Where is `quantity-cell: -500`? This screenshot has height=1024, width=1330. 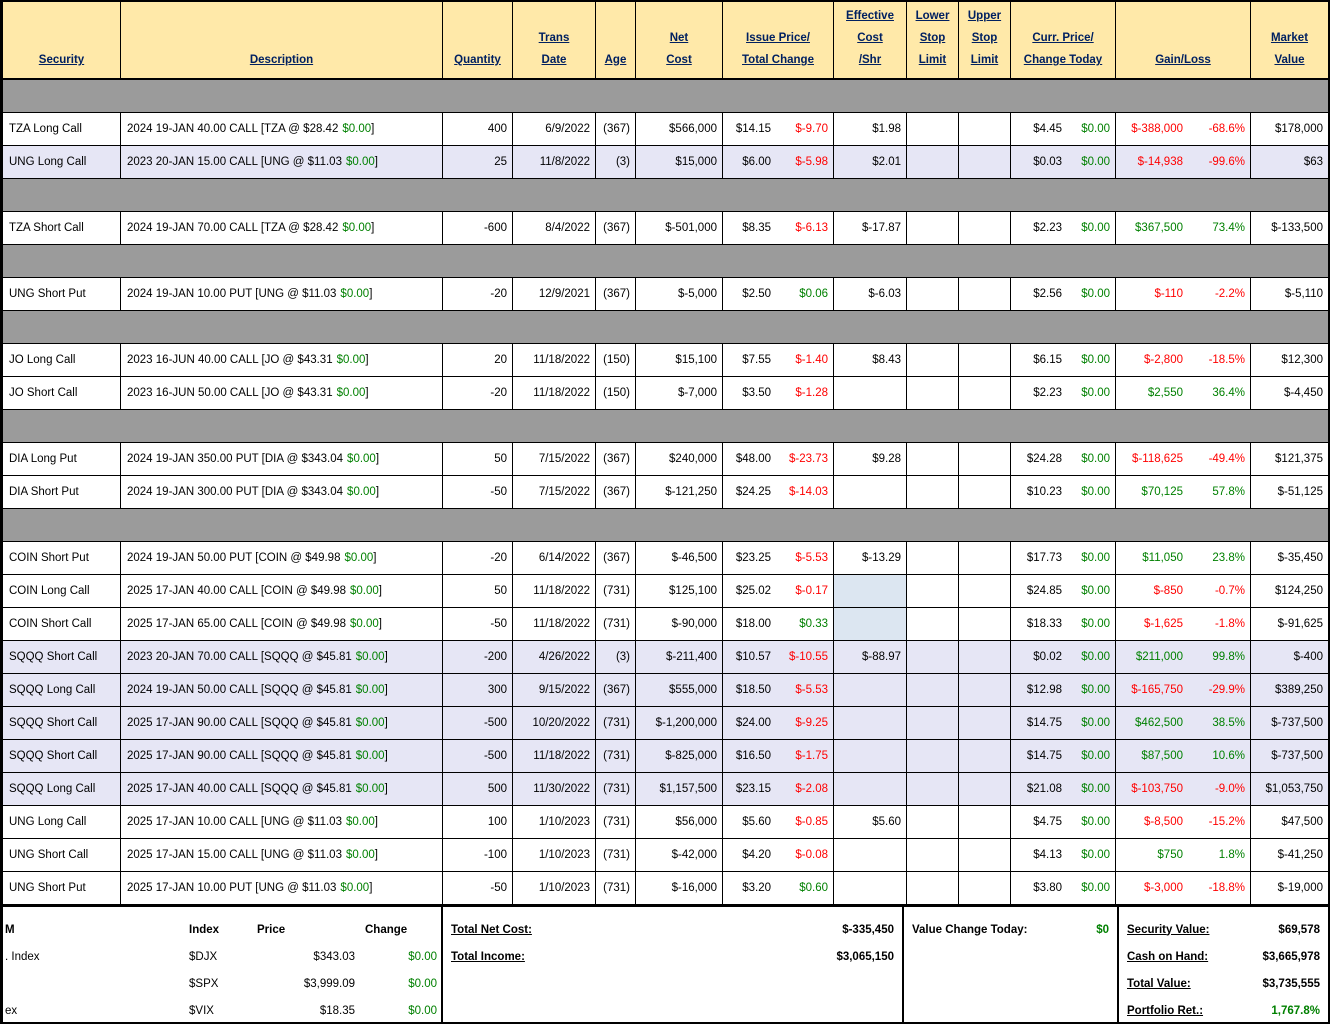
quantity-cell: -500 is located at coordinates (478, 723).